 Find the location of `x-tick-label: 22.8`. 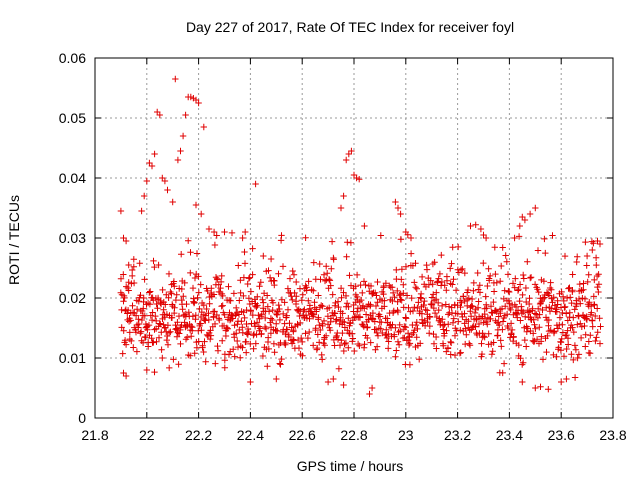

x-tick-label: 22.8 is located at coordinates (353, 435).